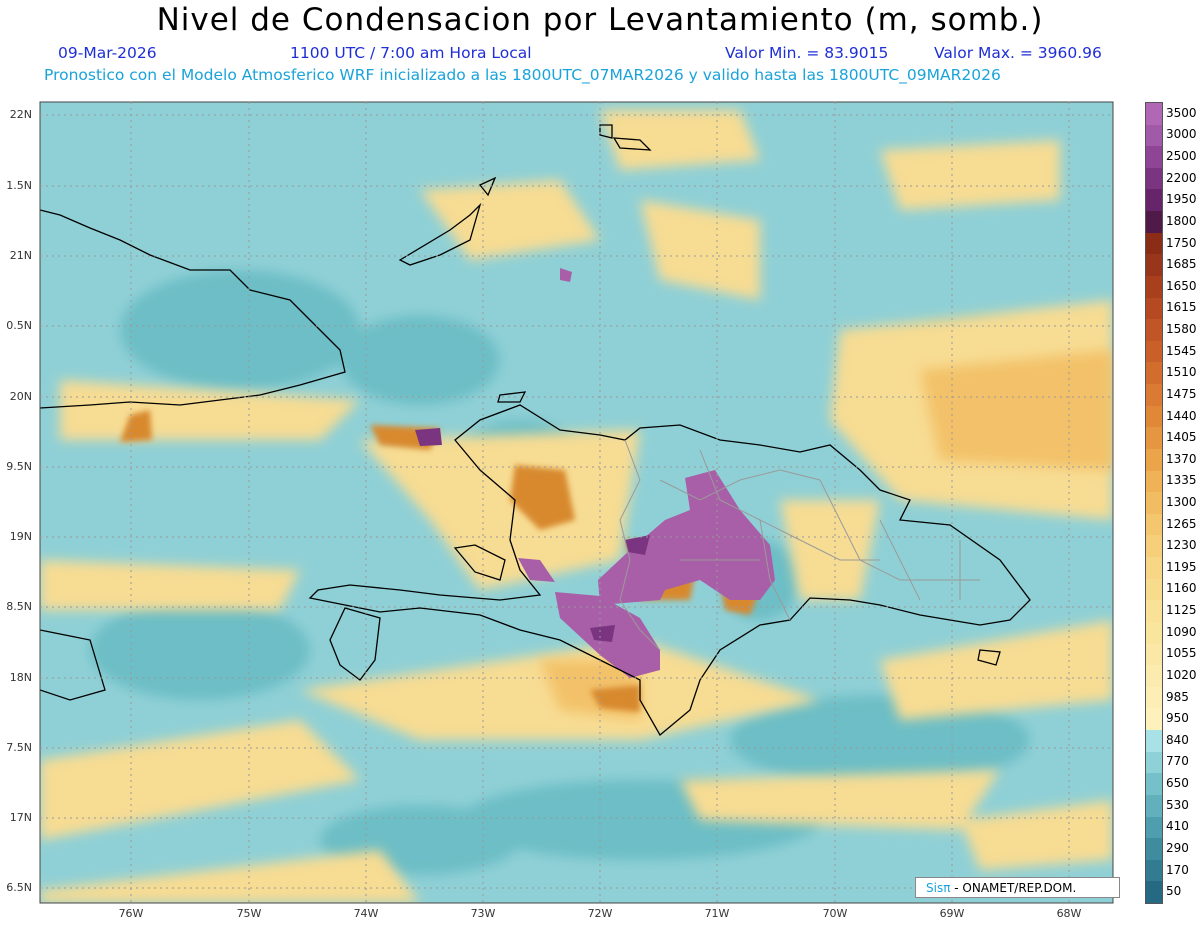 The image size is (1200, 927). I want to click on y-tick: 22N, so click(20, 114).